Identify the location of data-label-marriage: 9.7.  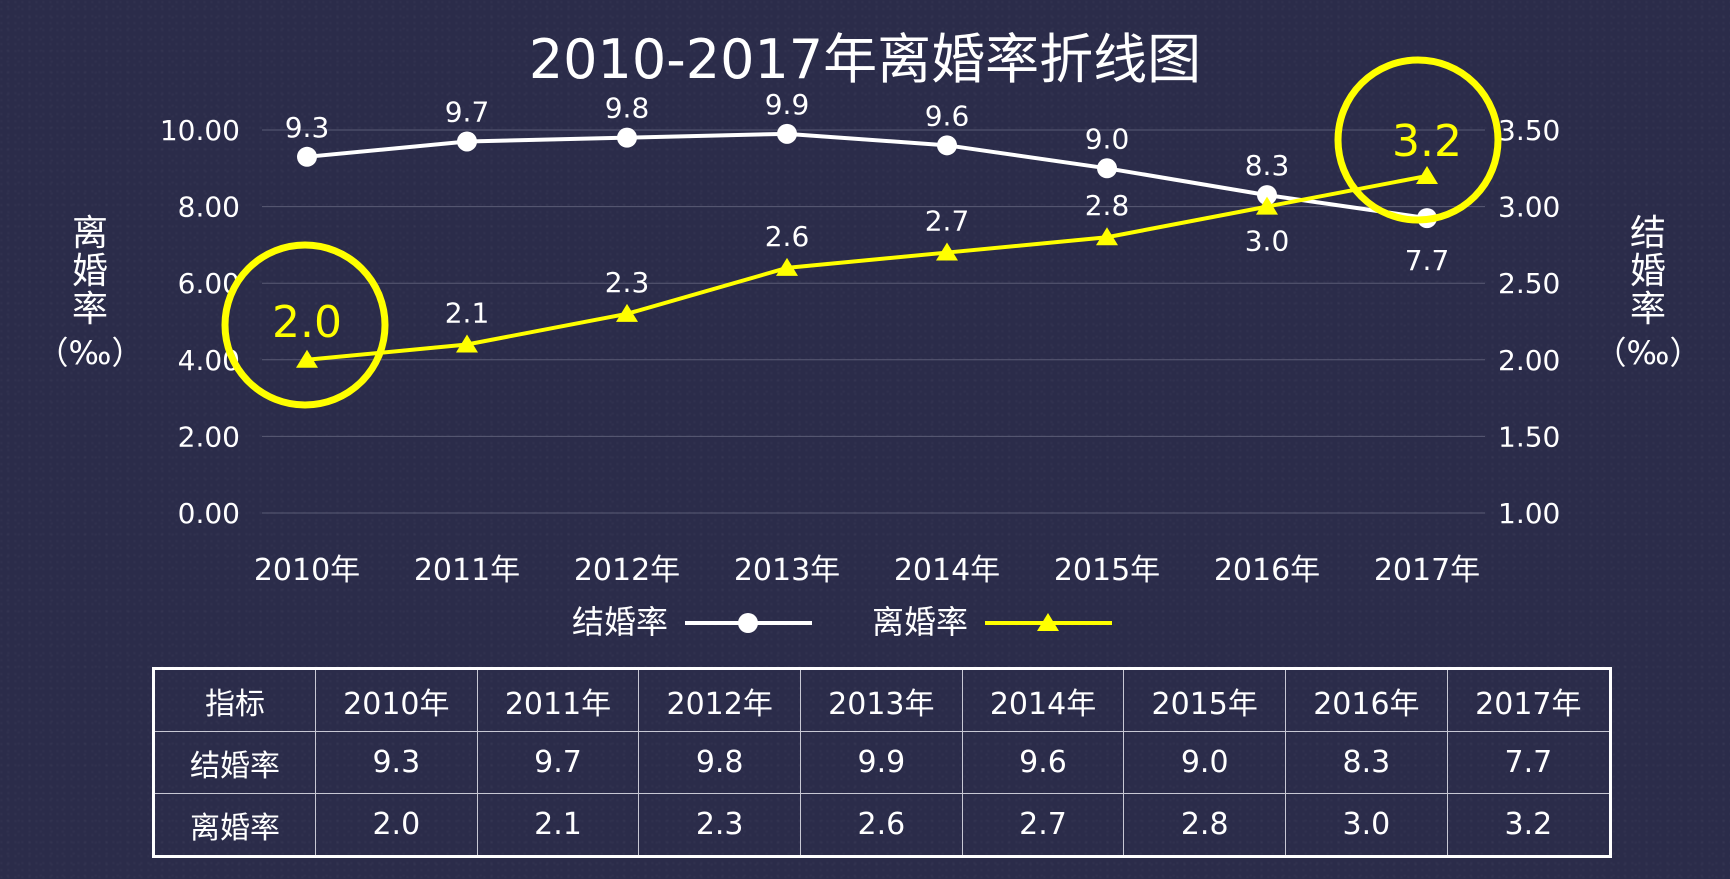
(467, 111).